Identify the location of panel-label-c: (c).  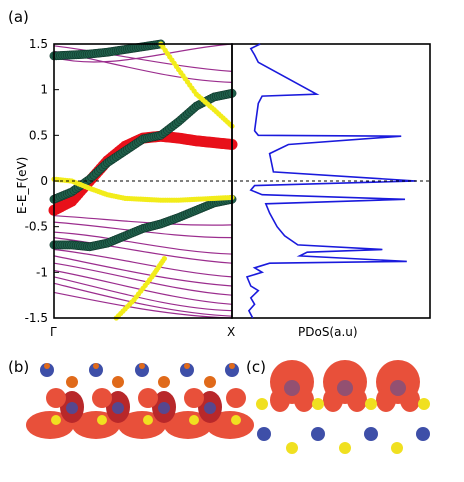
(256, 367).